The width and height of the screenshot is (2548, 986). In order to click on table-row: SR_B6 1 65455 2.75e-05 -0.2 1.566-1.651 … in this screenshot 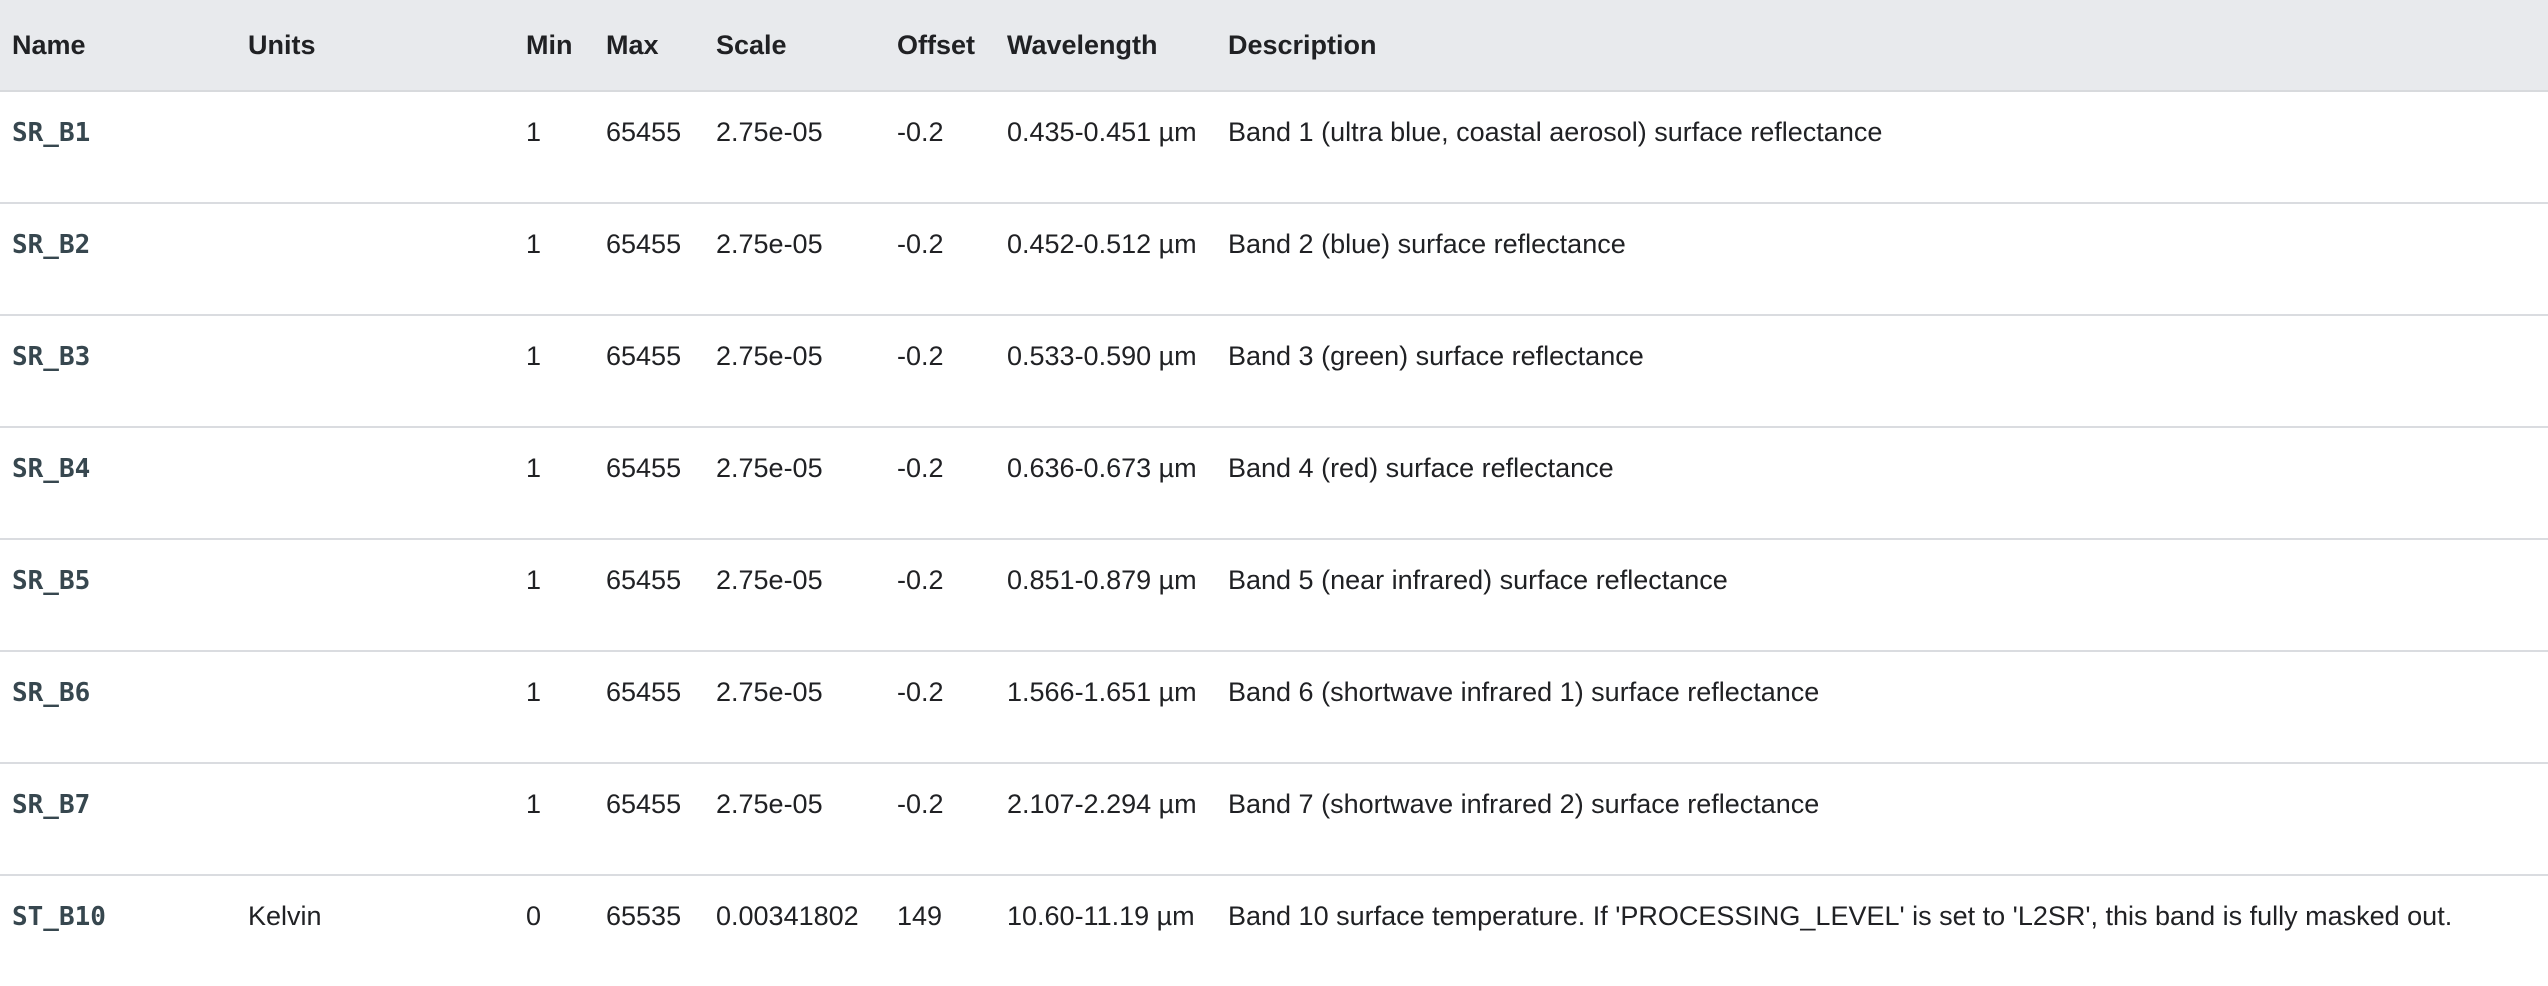, I will do `click(1274, 707)`.